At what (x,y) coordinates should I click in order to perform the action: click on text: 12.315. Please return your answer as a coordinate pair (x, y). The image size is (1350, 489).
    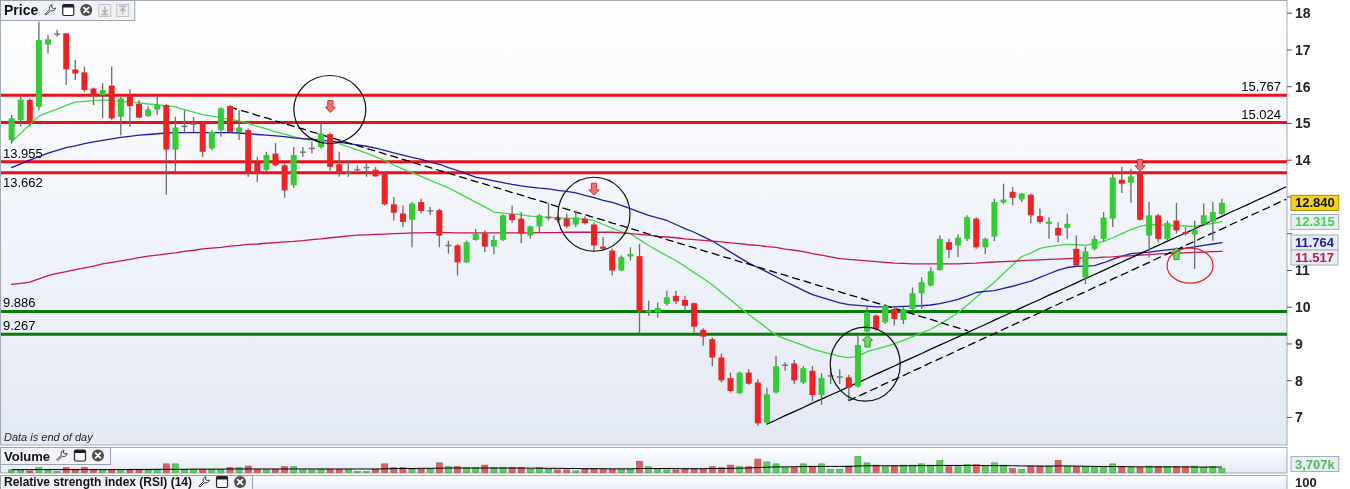
    Looking at the image, I should click on (1315, 222).